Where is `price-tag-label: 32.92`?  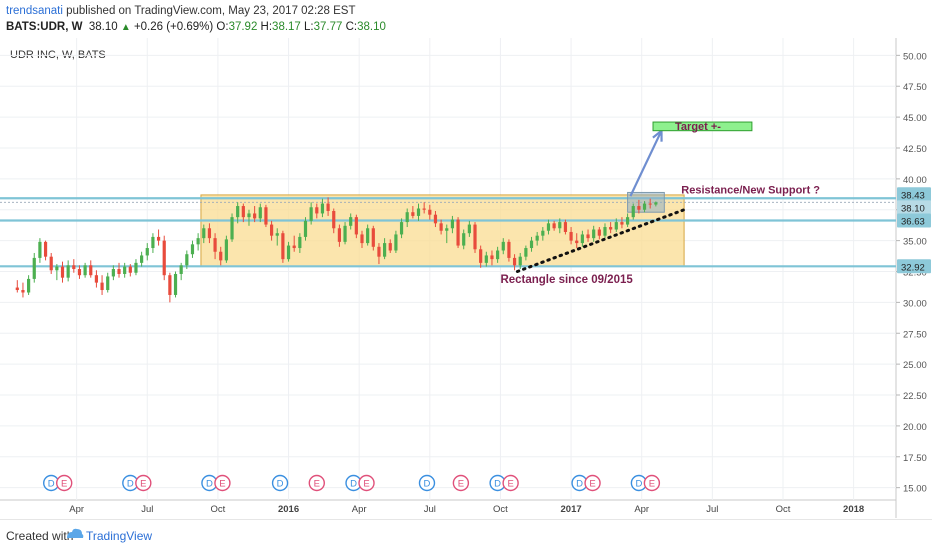 price-tag-label: 32.92 is located at coordinates (913, 267).